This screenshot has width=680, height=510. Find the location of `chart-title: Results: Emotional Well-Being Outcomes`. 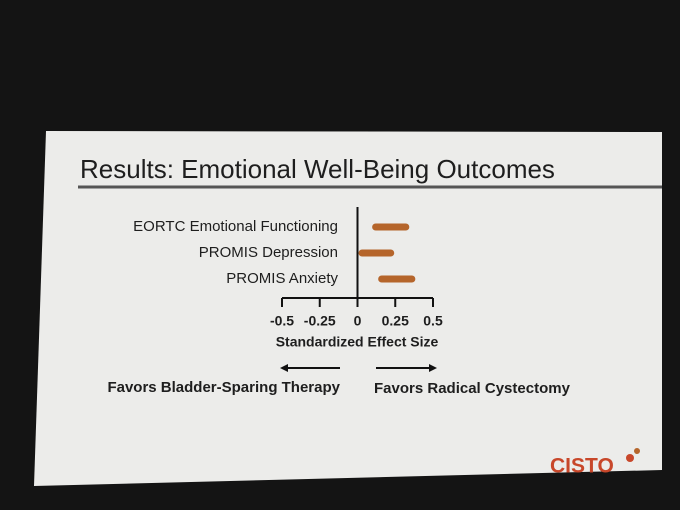

chart-title: Results: Emotional Well-Being Outcomes is located at coordinates (317, 169).